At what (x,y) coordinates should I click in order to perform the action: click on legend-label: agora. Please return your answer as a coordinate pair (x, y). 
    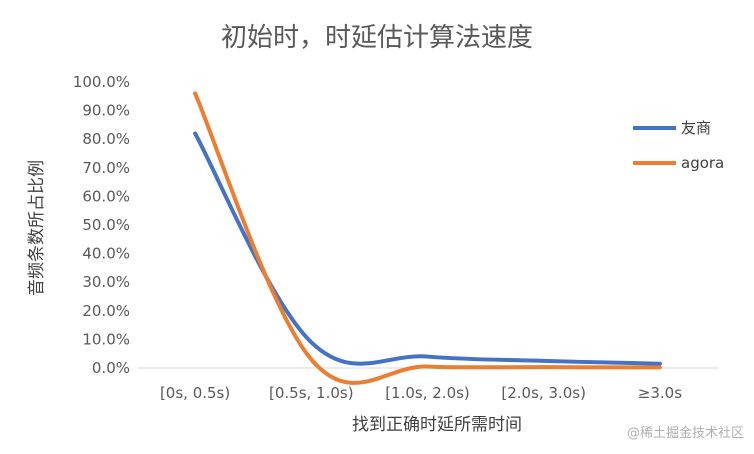
    Looking at the image, I should click on (702, 163).